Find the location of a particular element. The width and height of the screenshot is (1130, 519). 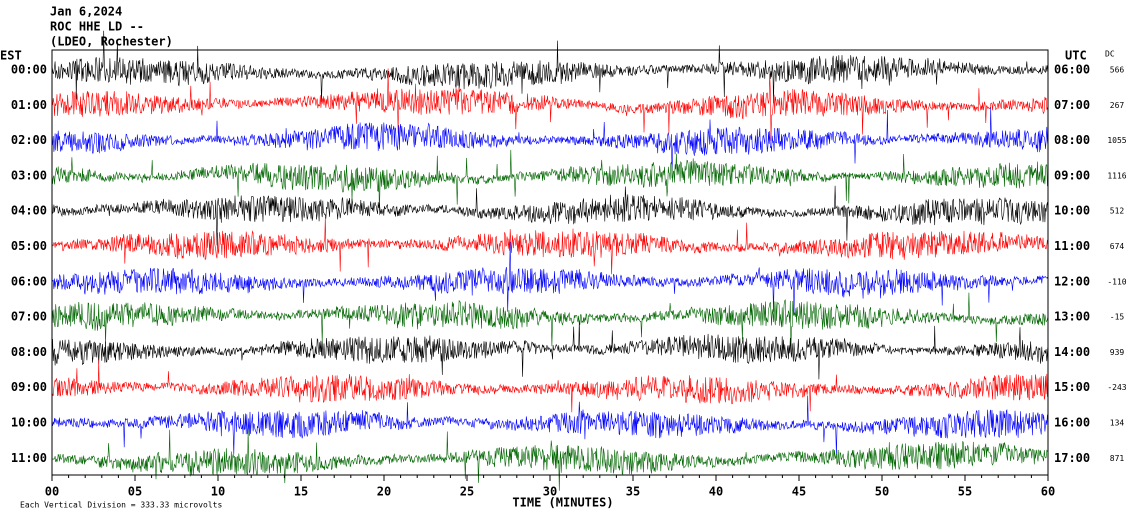

utc-label: 06:00 is located at coordinates (1072, 70).